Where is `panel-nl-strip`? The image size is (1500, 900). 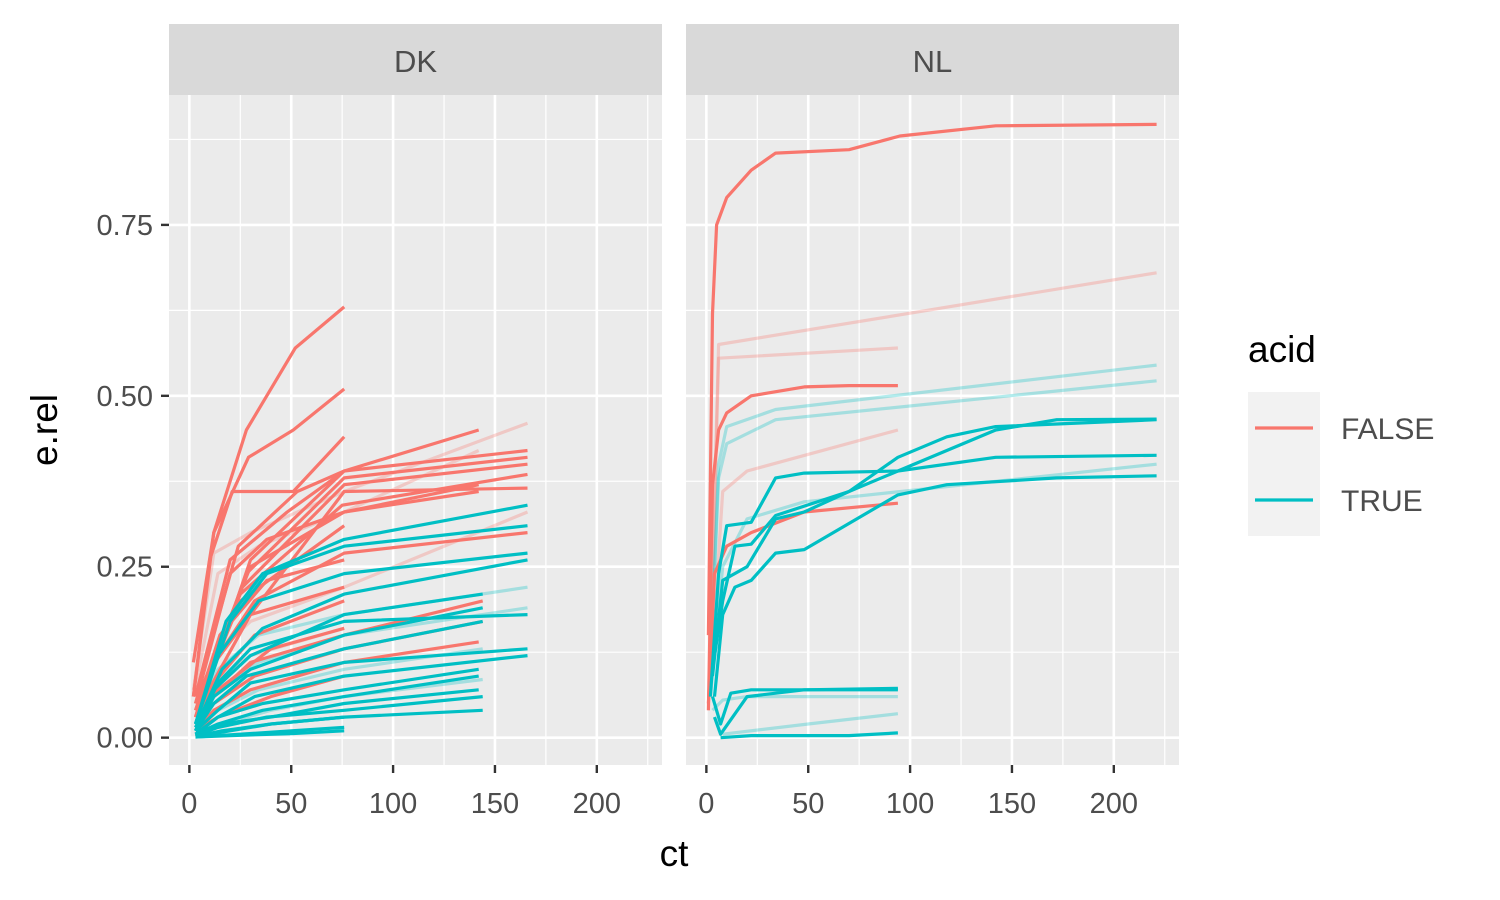
panel-nl-strip is located at coordinates (932, 59).